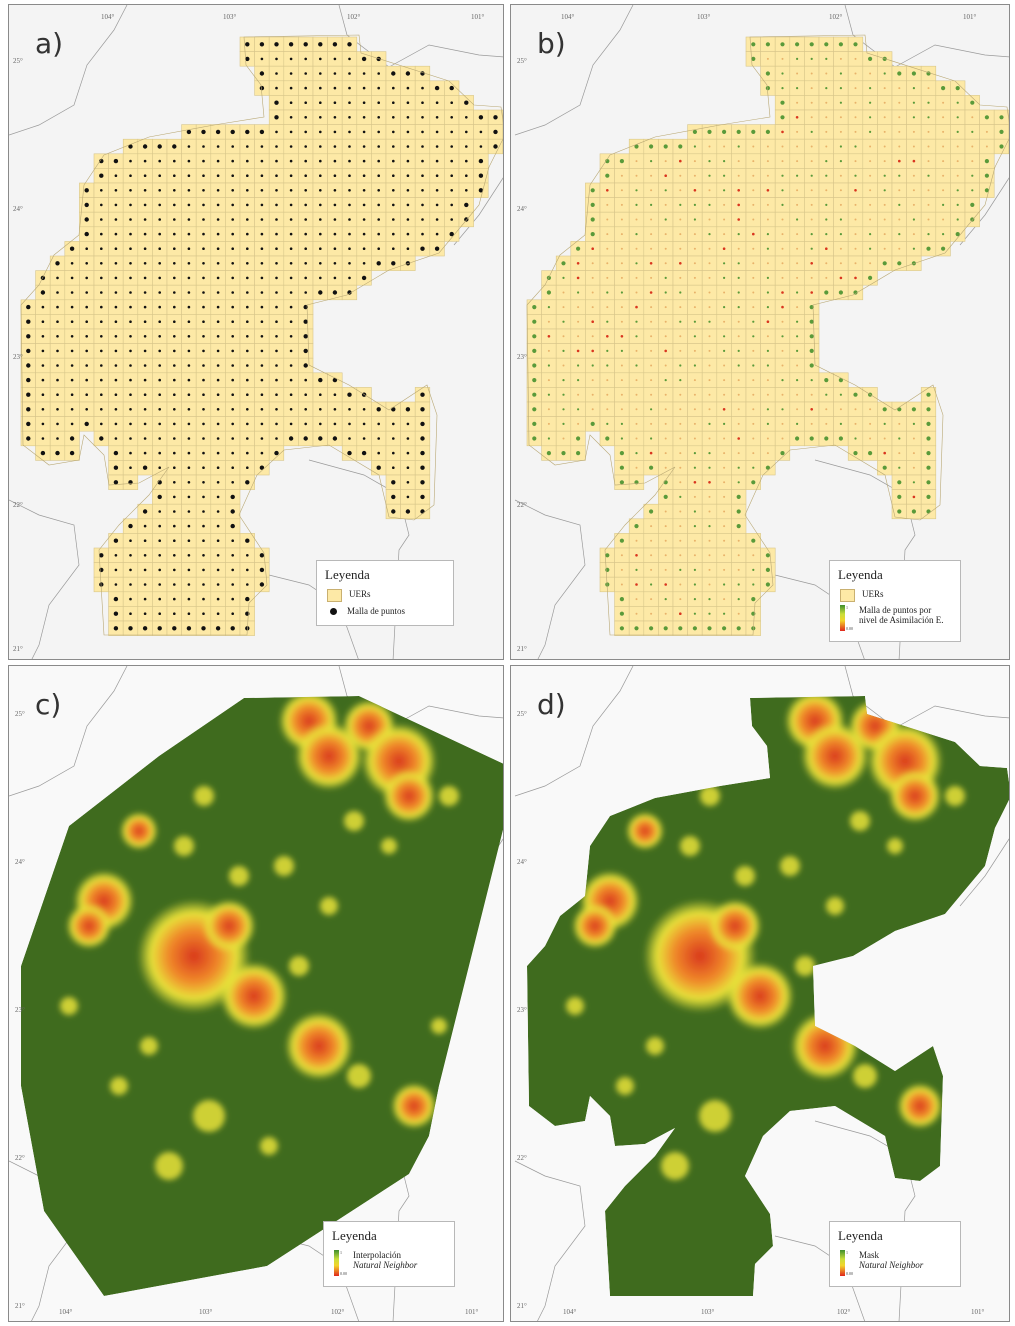  I want to click on hotspot, so click(269, 1146).